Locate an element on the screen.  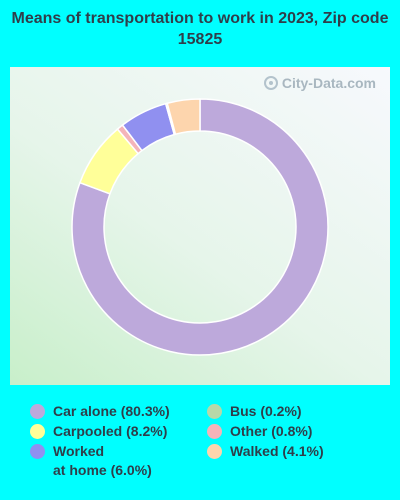
legend-item-carpooled: Carpooled (8.2%) is located at coordinates (98, 431).